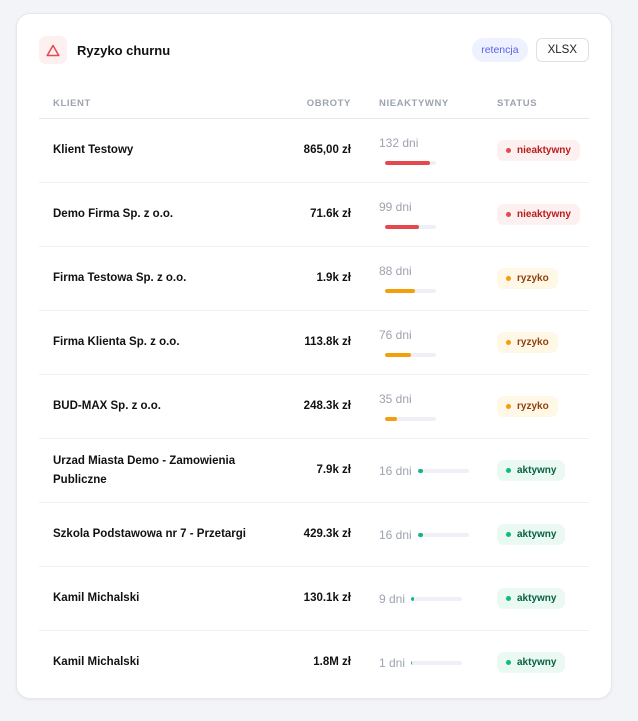 The image size is (638, 721). I want to click on inactivity: 1 dni, so click(438, 663).